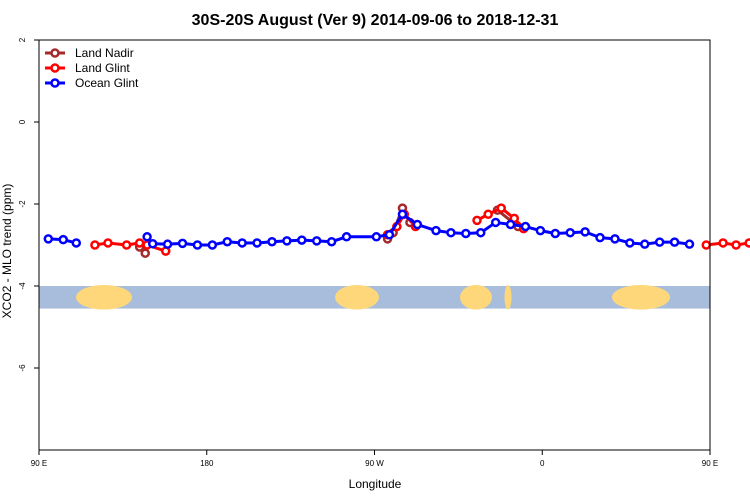 The height and width of the screenshot is (500, 750). Describe the element at coordinates (641, 297) in the screenshot. I see `land-australia-repeat` at that location.